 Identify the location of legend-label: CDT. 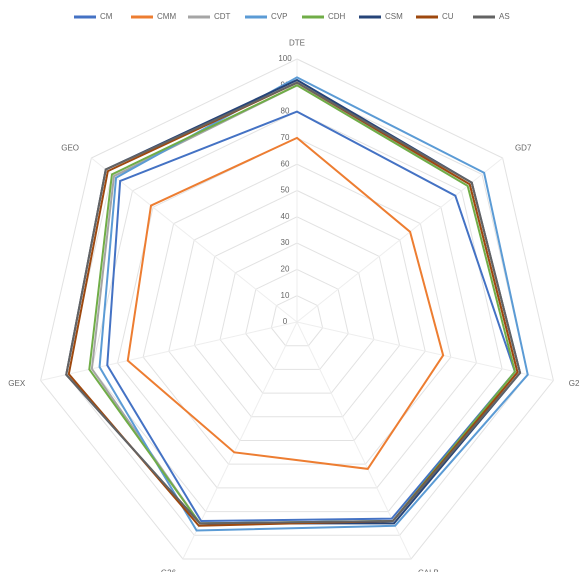
(222, 16).